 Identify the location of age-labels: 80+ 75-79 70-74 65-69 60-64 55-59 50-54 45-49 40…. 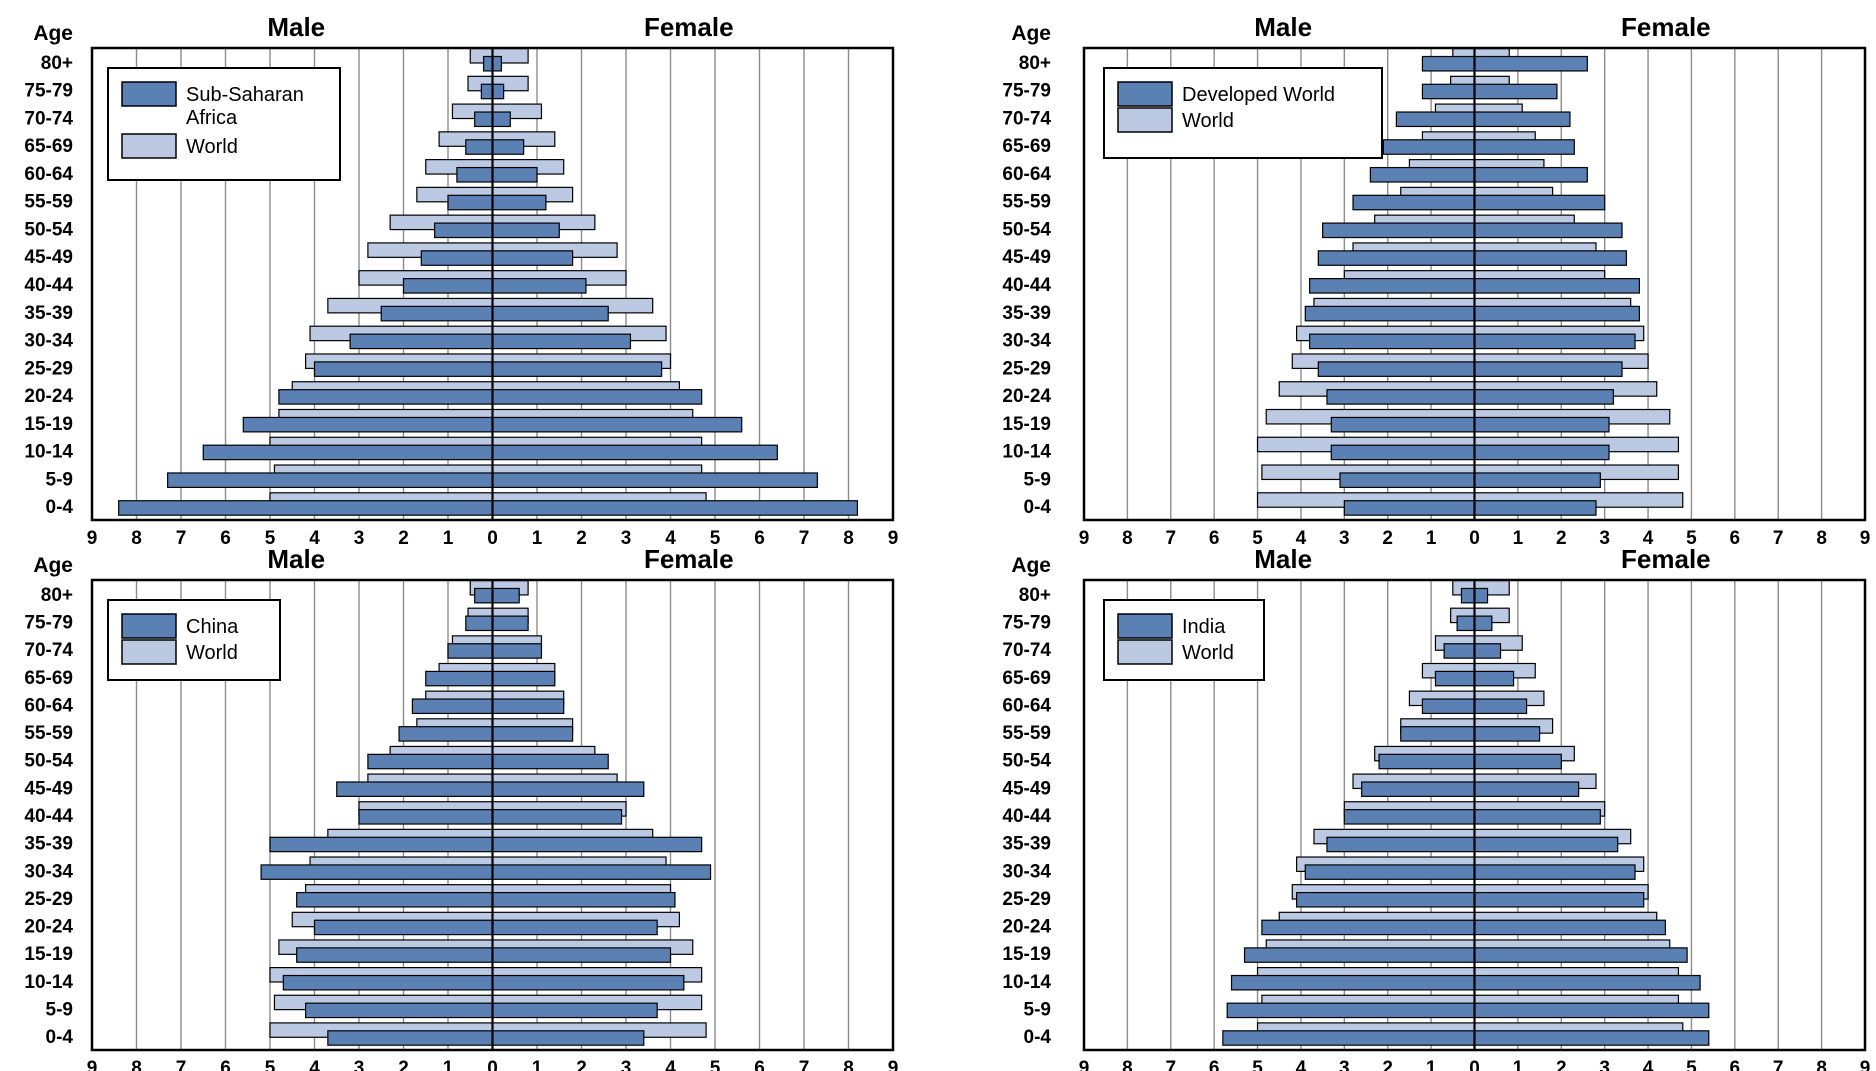
(48, 285).